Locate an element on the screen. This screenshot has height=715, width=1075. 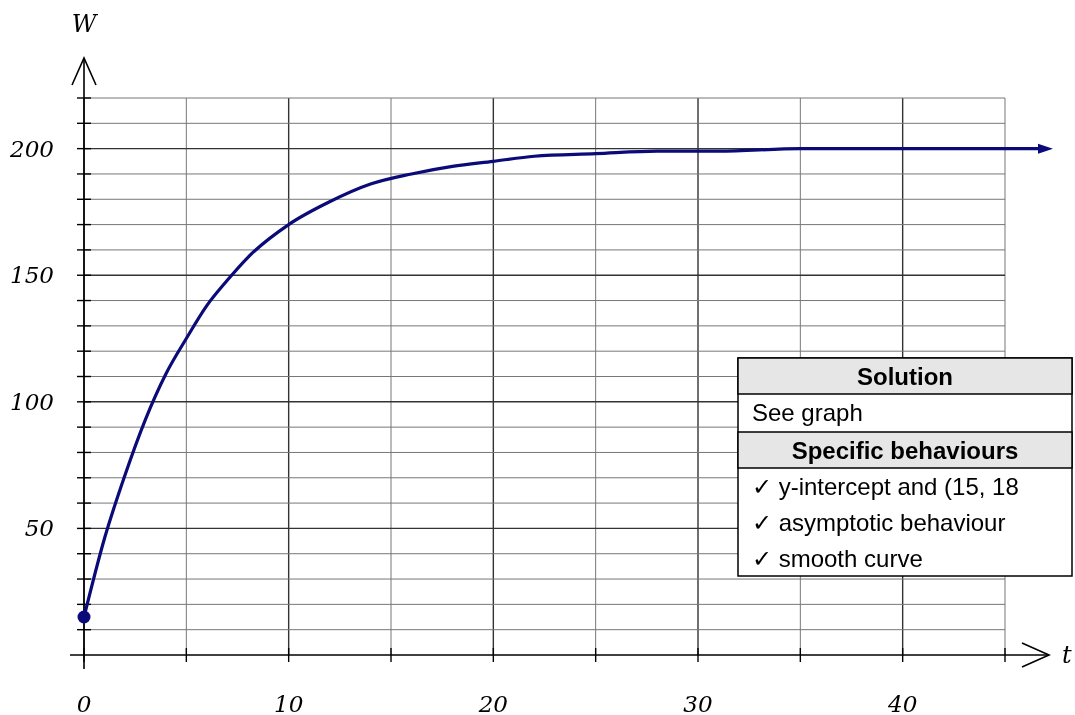
annotation: ✓ y-intercept and (15, 18 is located at coordinates (885, 486).